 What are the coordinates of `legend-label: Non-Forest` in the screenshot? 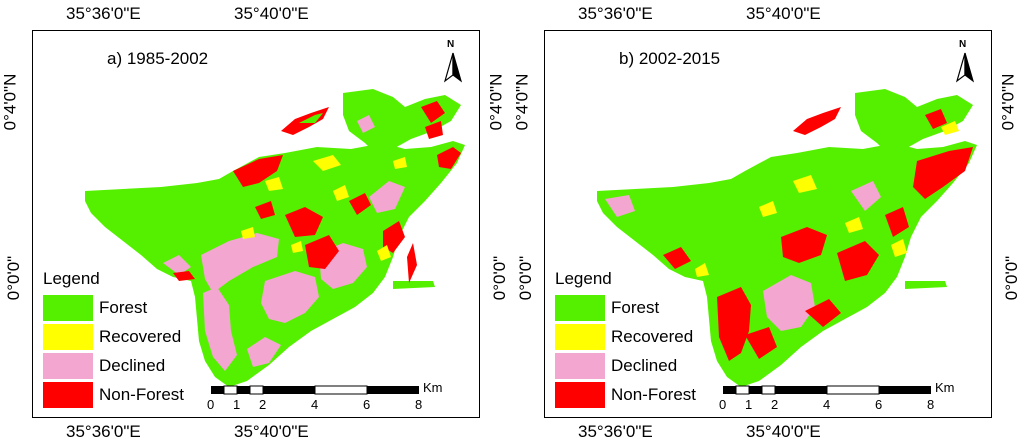 It's located at (654, 394).